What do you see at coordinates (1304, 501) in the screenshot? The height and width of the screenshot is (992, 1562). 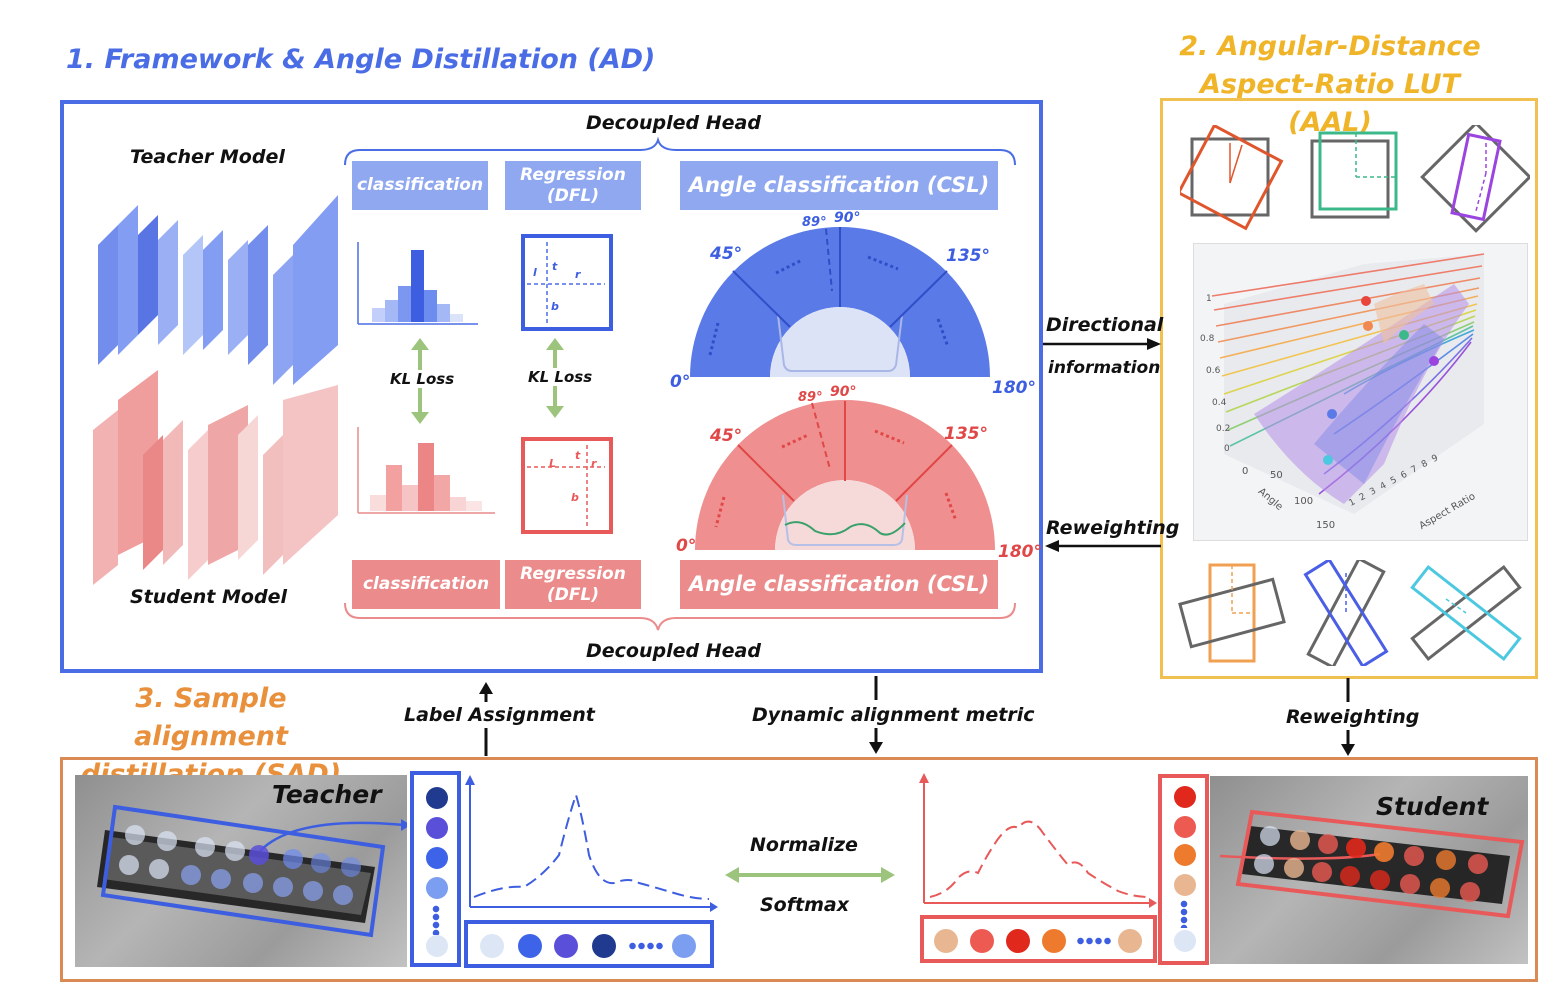 I see `angle-tick-100: 100` at bounding box center [1304, 501].